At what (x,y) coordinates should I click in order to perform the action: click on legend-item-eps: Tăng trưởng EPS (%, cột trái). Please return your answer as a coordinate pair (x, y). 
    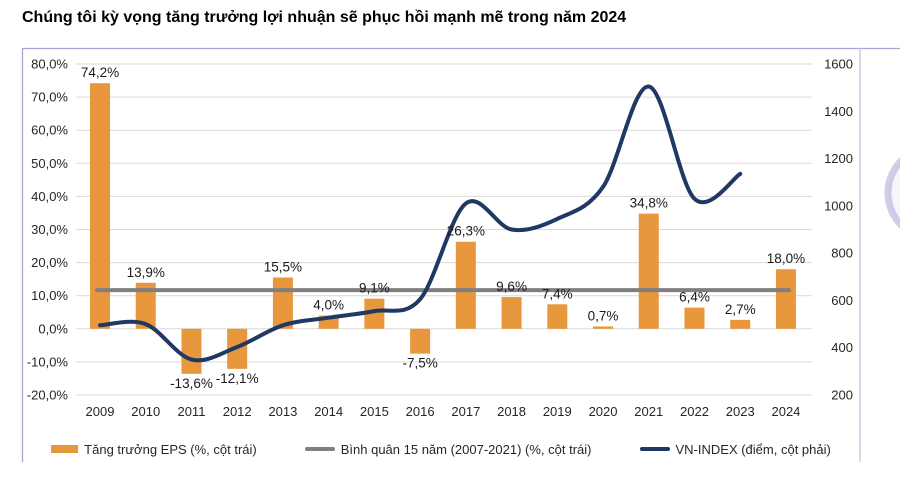
    Looking at the image, I should click on (154, 449).